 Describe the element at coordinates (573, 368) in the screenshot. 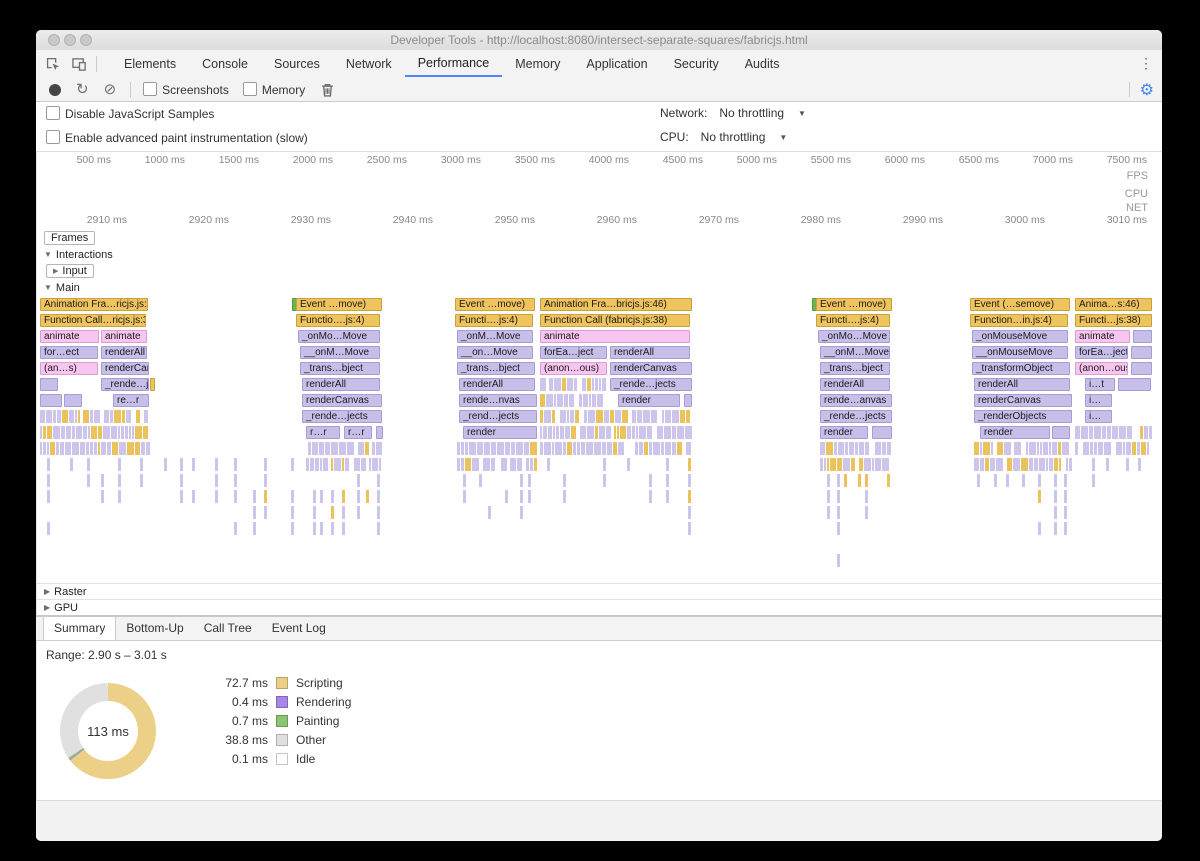

I see `flame-bar--anon-ous-: (anon…ous)` at that location.